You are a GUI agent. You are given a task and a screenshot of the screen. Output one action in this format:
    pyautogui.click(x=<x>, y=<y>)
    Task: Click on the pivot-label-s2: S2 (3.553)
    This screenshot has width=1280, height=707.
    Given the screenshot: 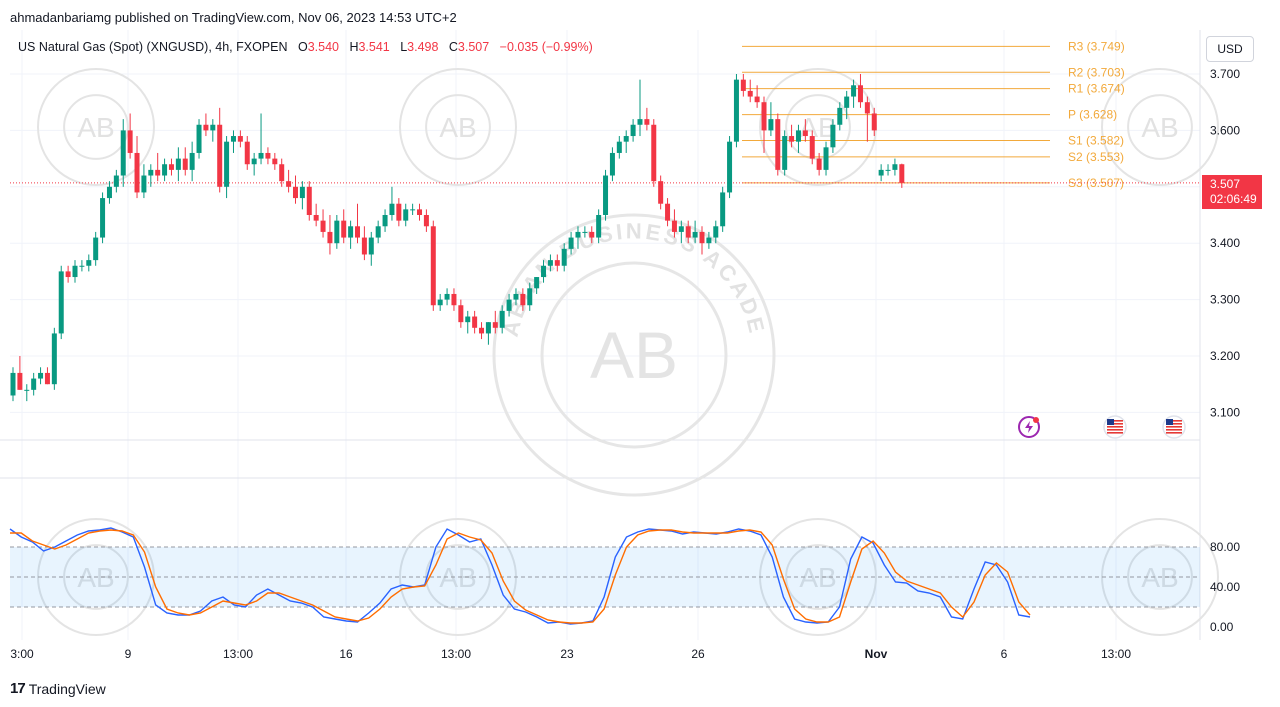 What is the action you would take?
    pyautogui.click(x=1096, y=157)
    